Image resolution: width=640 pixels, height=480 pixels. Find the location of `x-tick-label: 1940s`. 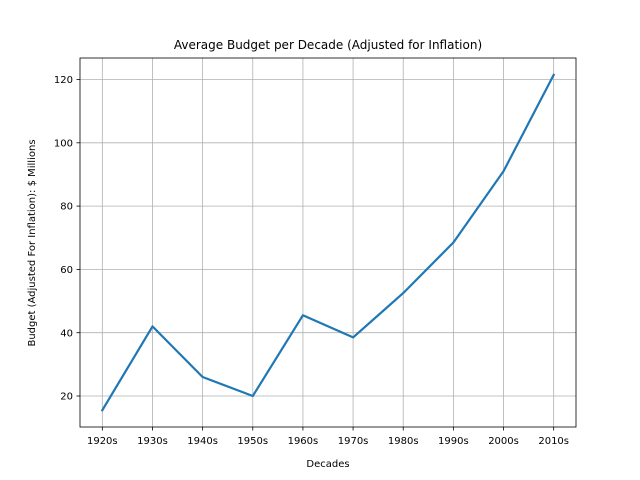

x-tick-label: 1940s is located at coordinates (202, 441).